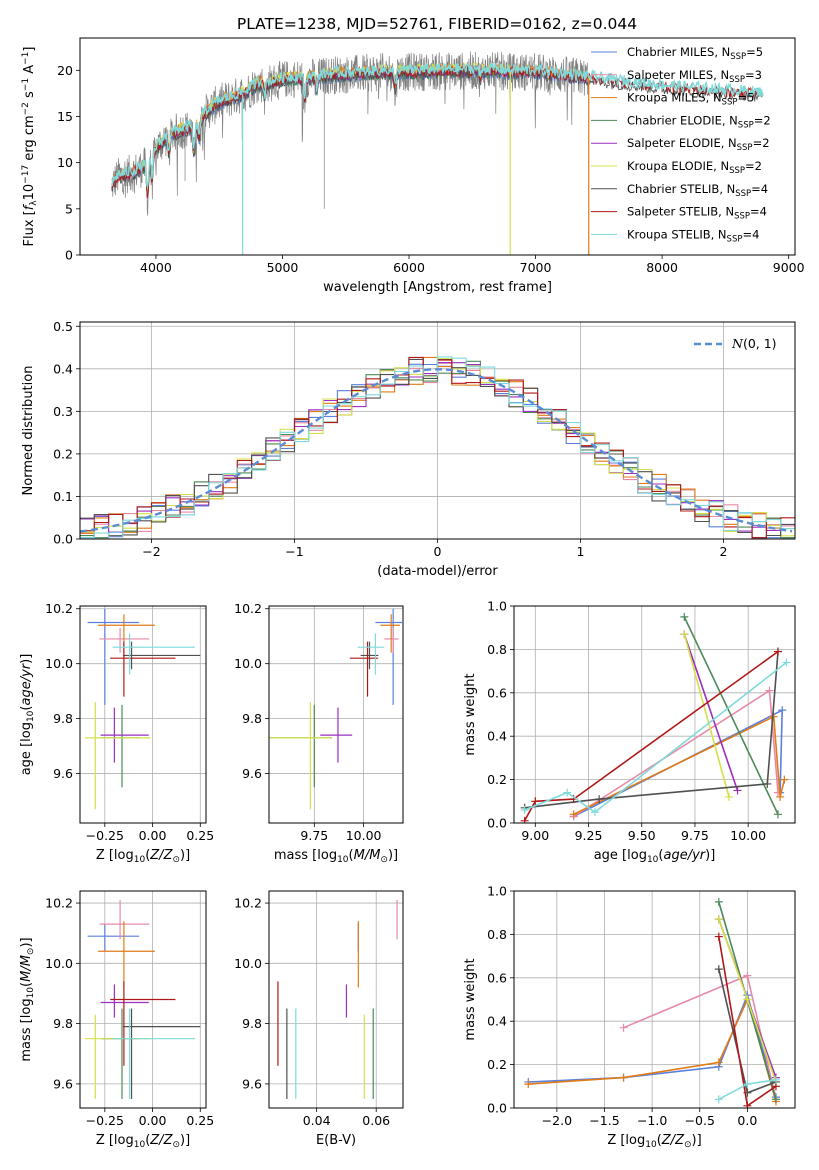  What do you see at coordinates (652, 1120) in the screenshot?
I see `x-tick-label: −1.0` at bounding box center [652, 1120].